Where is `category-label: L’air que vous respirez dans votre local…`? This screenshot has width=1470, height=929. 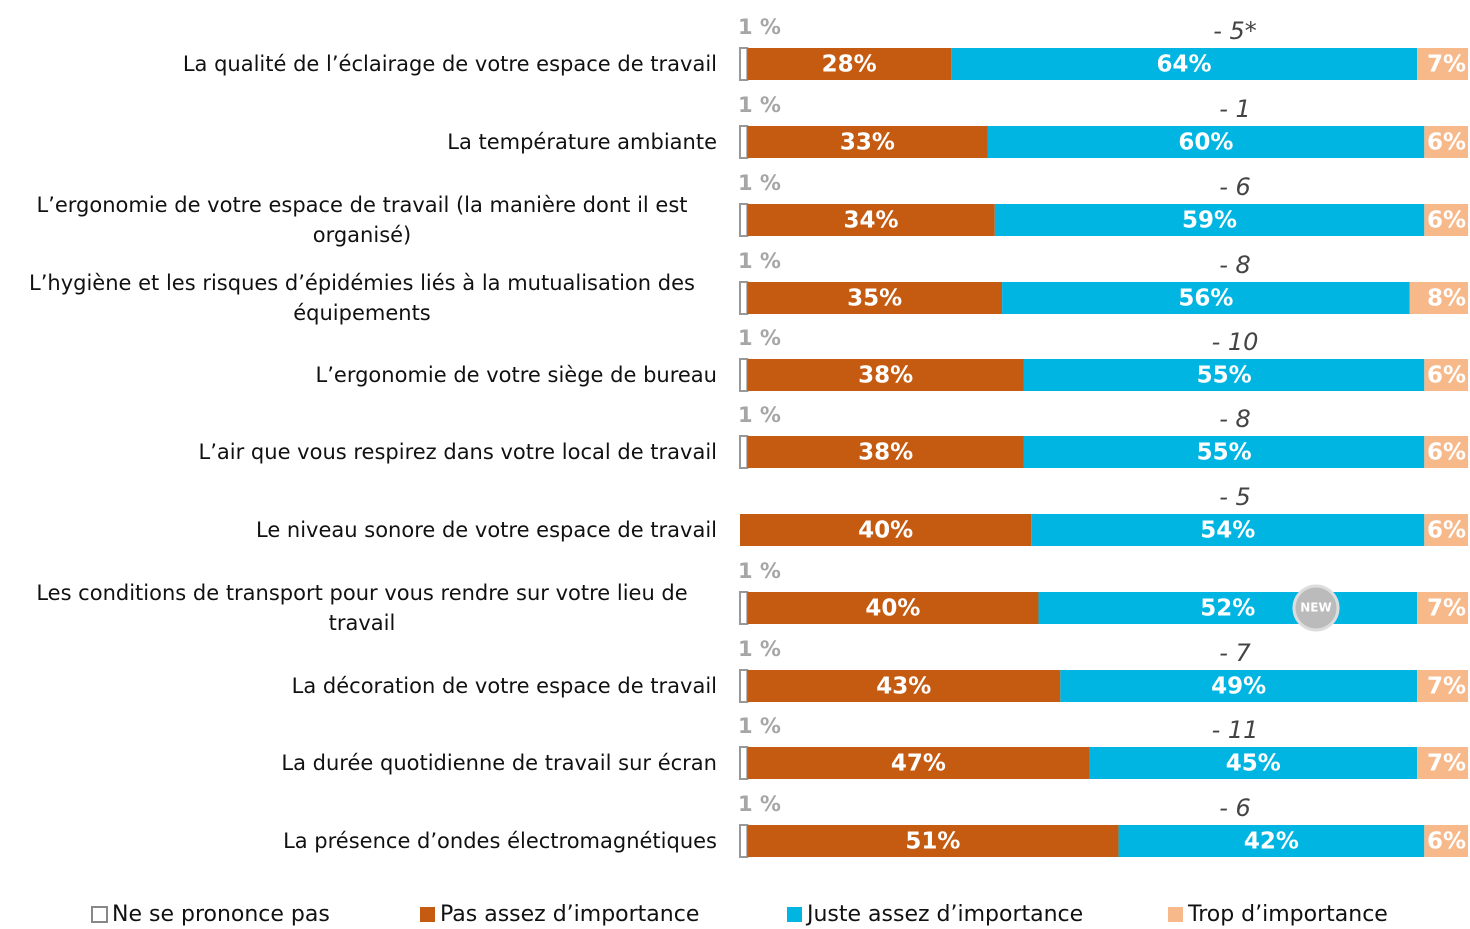 category-label: L’air que vous respirez dans votre local… is located at coordinates (358, 452).